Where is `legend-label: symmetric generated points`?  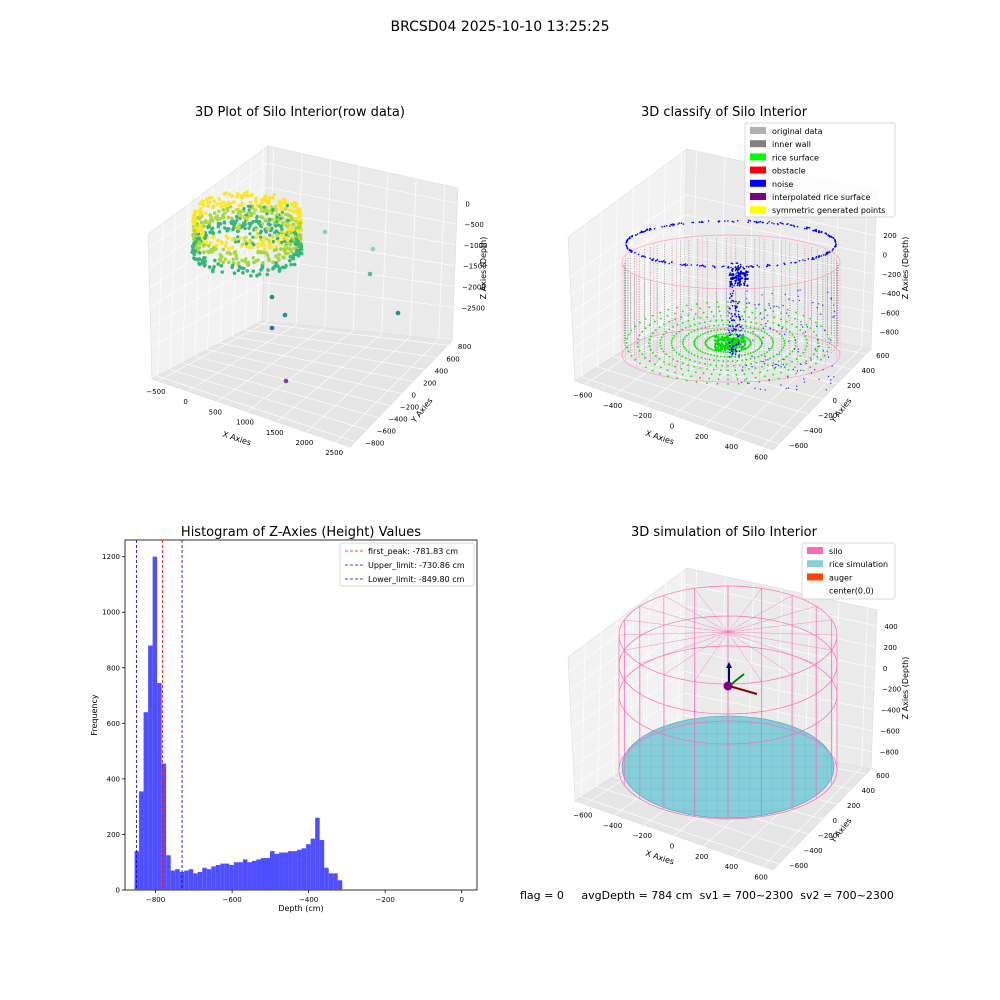
legend-label: symmetric generated points is located at coordinates (828, 210).